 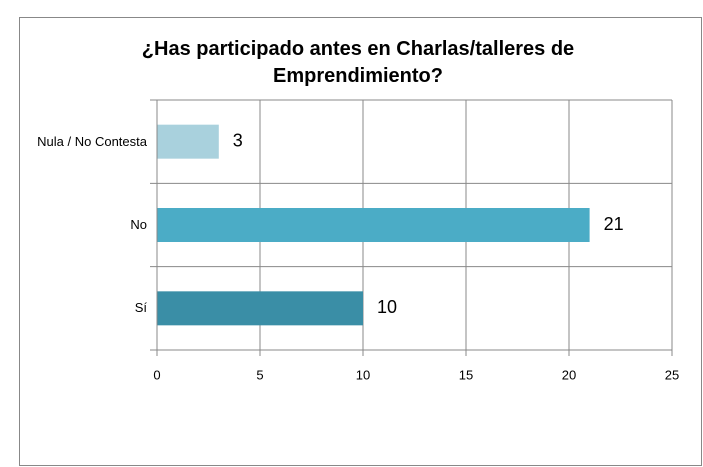 What do you see at coordinates (140, 308) in the screenshot?
I see `y-tick-label: Sí` at bounding box center [140, 308].